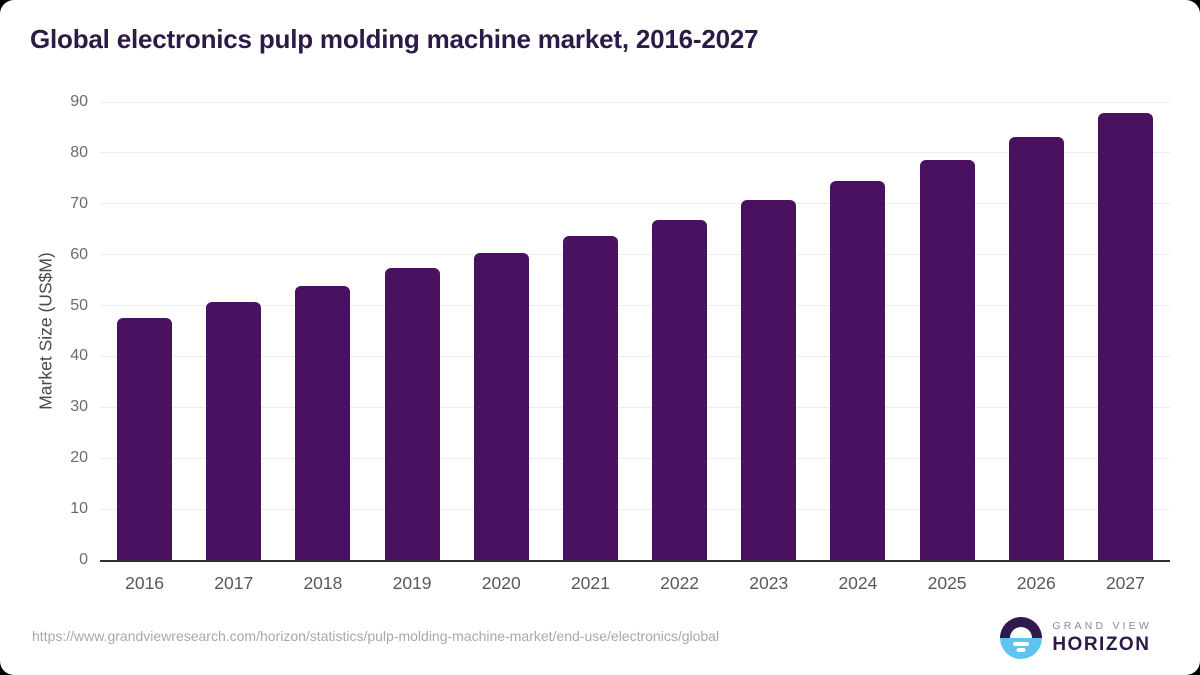 This screenshot has height=675, width=1200. What do you see at coordinates (79, 509) in the screenshot?
I see `y-tick-label: 10` at bounding box center [79, 509].